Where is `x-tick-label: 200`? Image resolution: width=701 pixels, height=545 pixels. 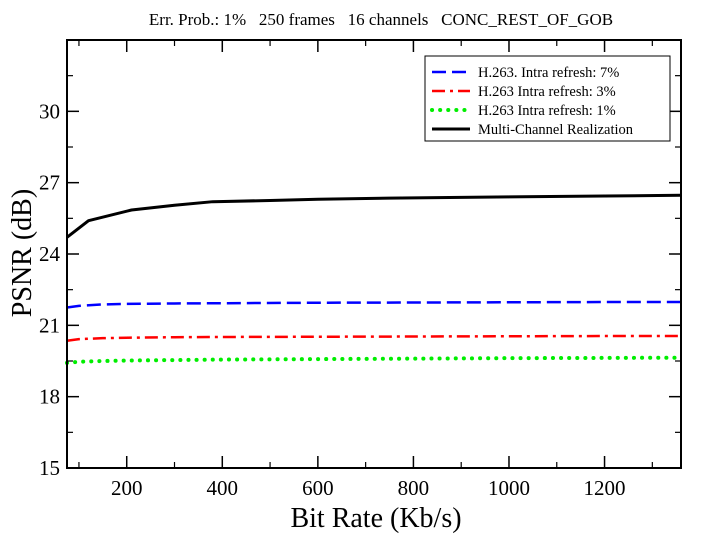 x-tick-label: 200 is located at coordinates (127, 488).